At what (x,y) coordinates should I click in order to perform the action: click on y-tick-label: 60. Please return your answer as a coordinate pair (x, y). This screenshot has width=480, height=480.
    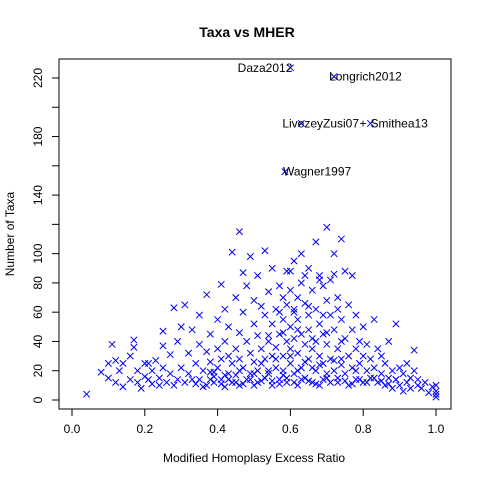
    Looking at the image, I should click on (38, 312).